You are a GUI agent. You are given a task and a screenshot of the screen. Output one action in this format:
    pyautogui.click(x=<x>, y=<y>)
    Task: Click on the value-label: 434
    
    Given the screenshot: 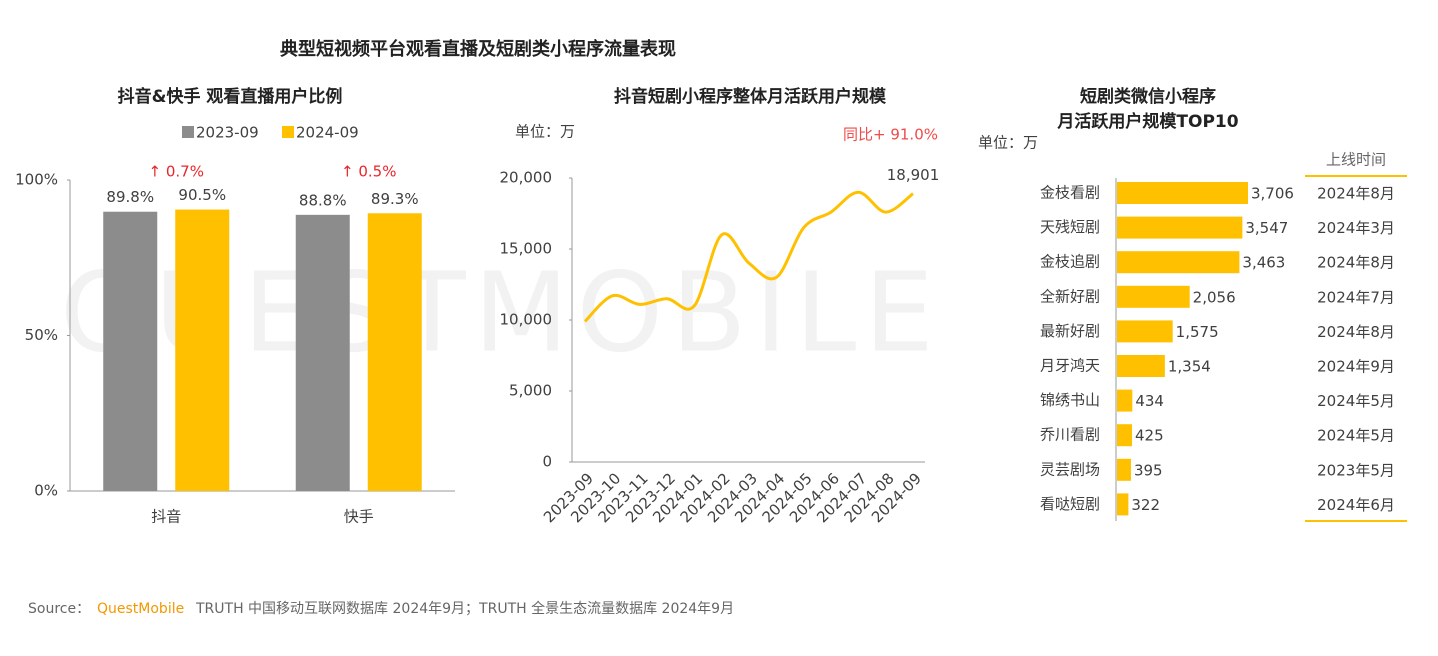 What is the action you would take?
    pyautogui.click(x=1149, y=401)
    